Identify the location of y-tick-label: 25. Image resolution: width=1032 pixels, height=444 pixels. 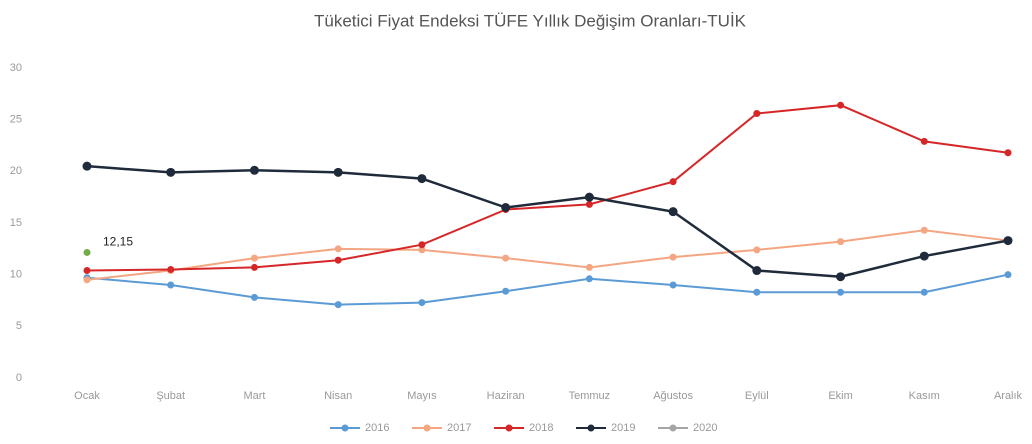
(16, 120).